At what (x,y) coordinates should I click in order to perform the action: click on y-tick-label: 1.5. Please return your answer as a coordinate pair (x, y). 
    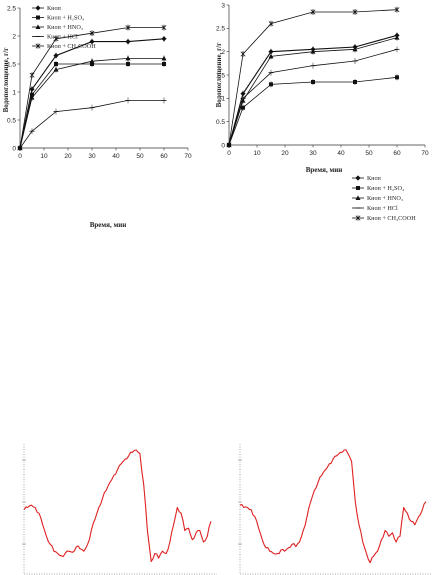
    Looking at the image, I should click on (11, 64).